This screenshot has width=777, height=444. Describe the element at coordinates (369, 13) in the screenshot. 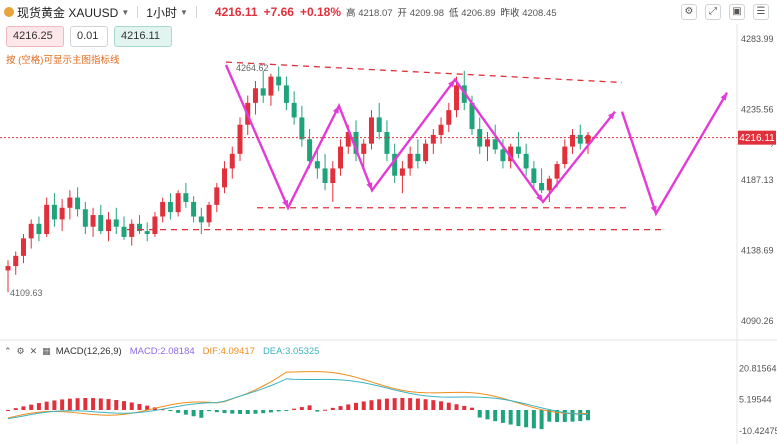

I see `ohlc-high: 高 4218.07` at that location.